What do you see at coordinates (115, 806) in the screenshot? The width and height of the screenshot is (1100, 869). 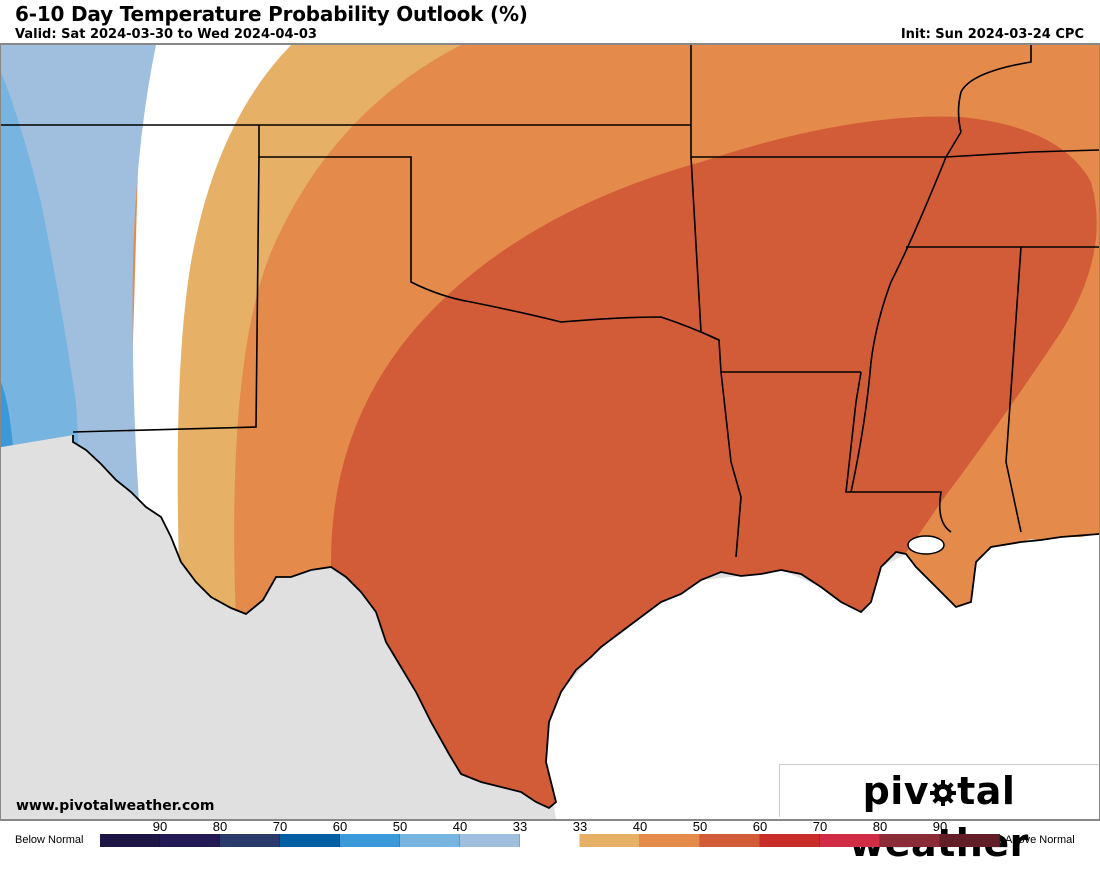 I see `website-url: www.pivotalweather.com` at bounding box center [115, 806].